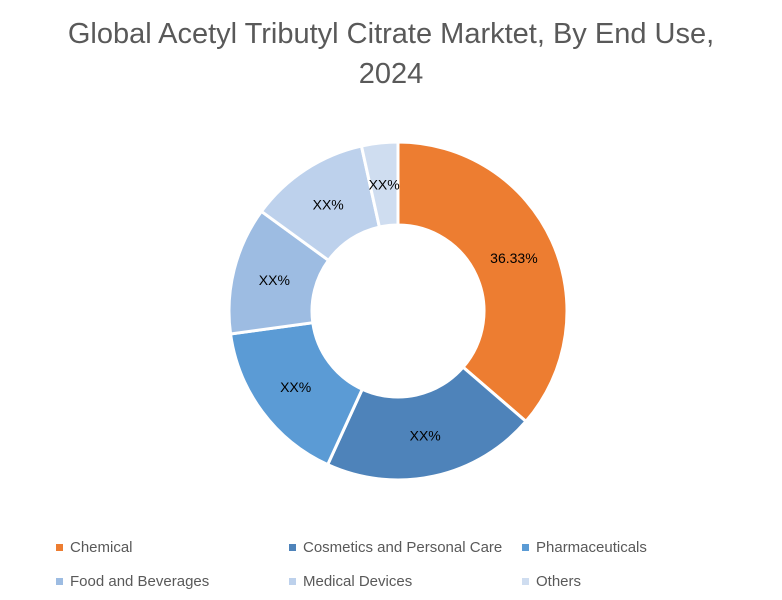  Describe the element at coordinates (292, 547) in the screenshot. I see `legend-swatch-cosmetics-and-personal-care` at that location.